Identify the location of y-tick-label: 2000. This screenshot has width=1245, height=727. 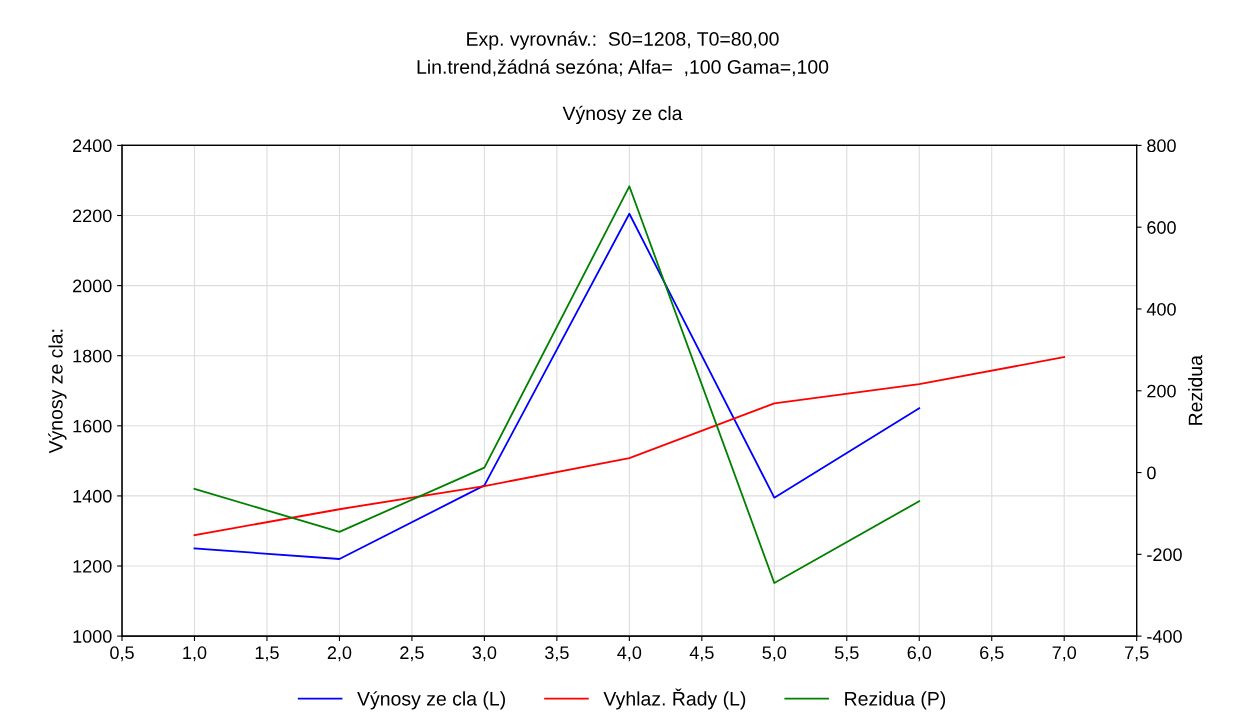
(92, 286).